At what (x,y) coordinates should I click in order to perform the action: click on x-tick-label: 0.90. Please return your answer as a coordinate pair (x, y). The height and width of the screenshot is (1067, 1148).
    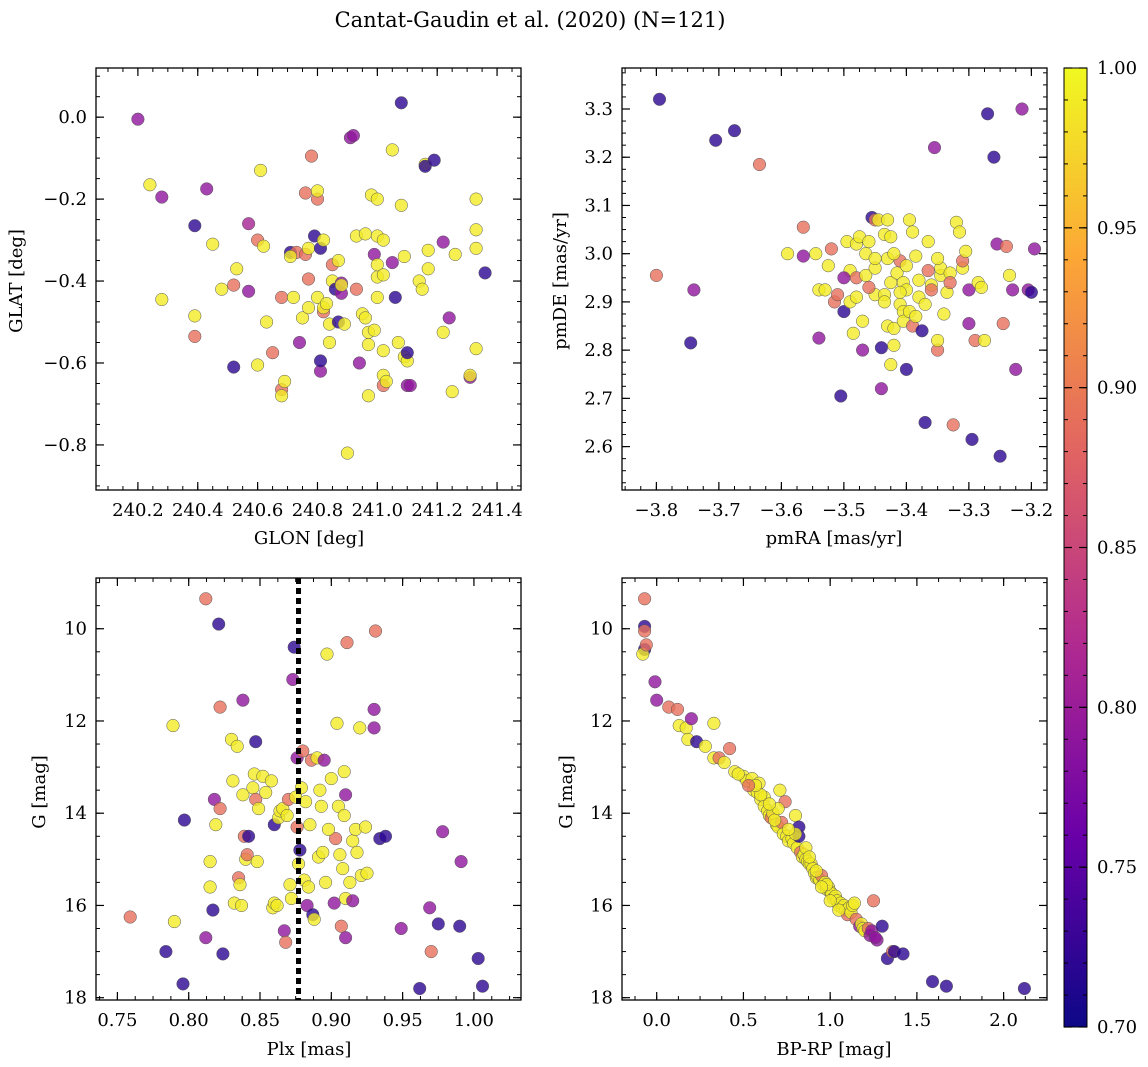
    Looking at the image, I should click on (331, 1020).